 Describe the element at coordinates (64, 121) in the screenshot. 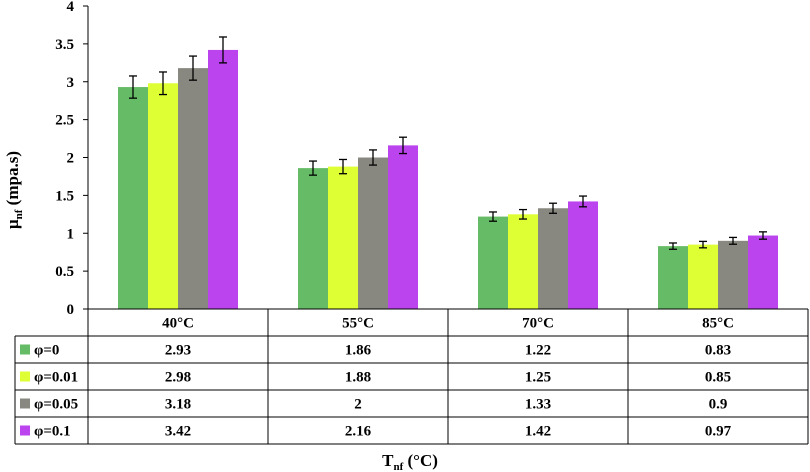

I see `y-tick-label: 2.5` at that location.